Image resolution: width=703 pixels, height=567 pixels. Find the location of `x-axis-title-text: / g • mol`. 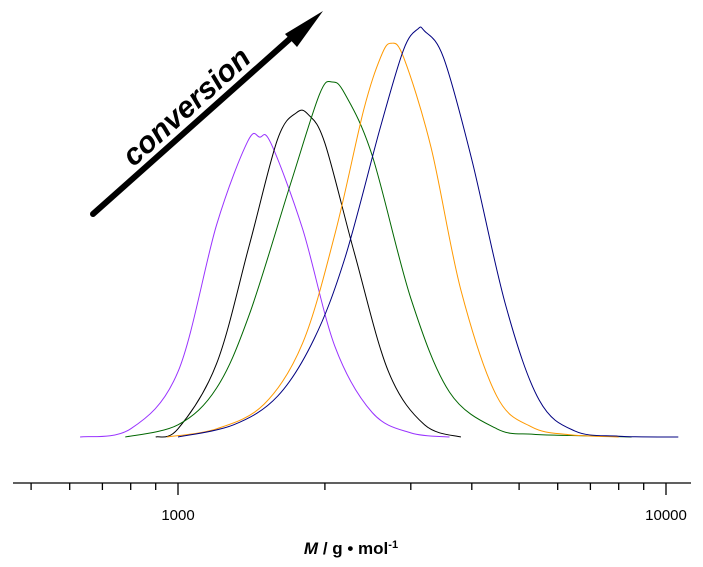

x-axis-title-text: / g • mol is located at coordinates (353, 548).